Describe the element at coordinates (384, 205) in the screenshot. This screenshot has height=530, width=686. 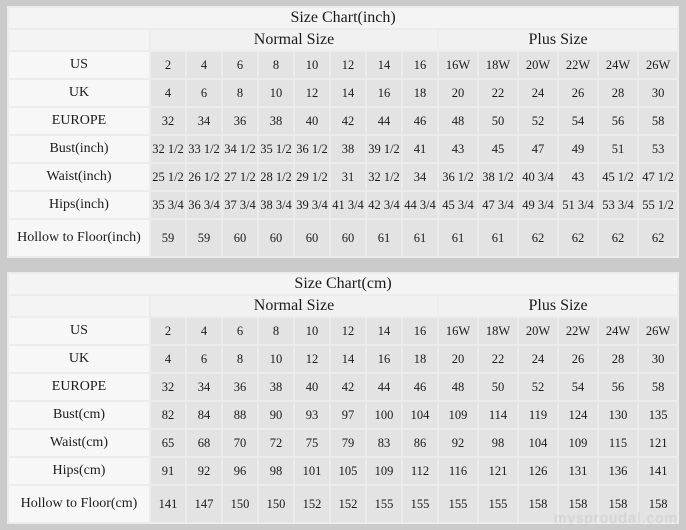
I see `size-cell: 42 3/4` at that location.